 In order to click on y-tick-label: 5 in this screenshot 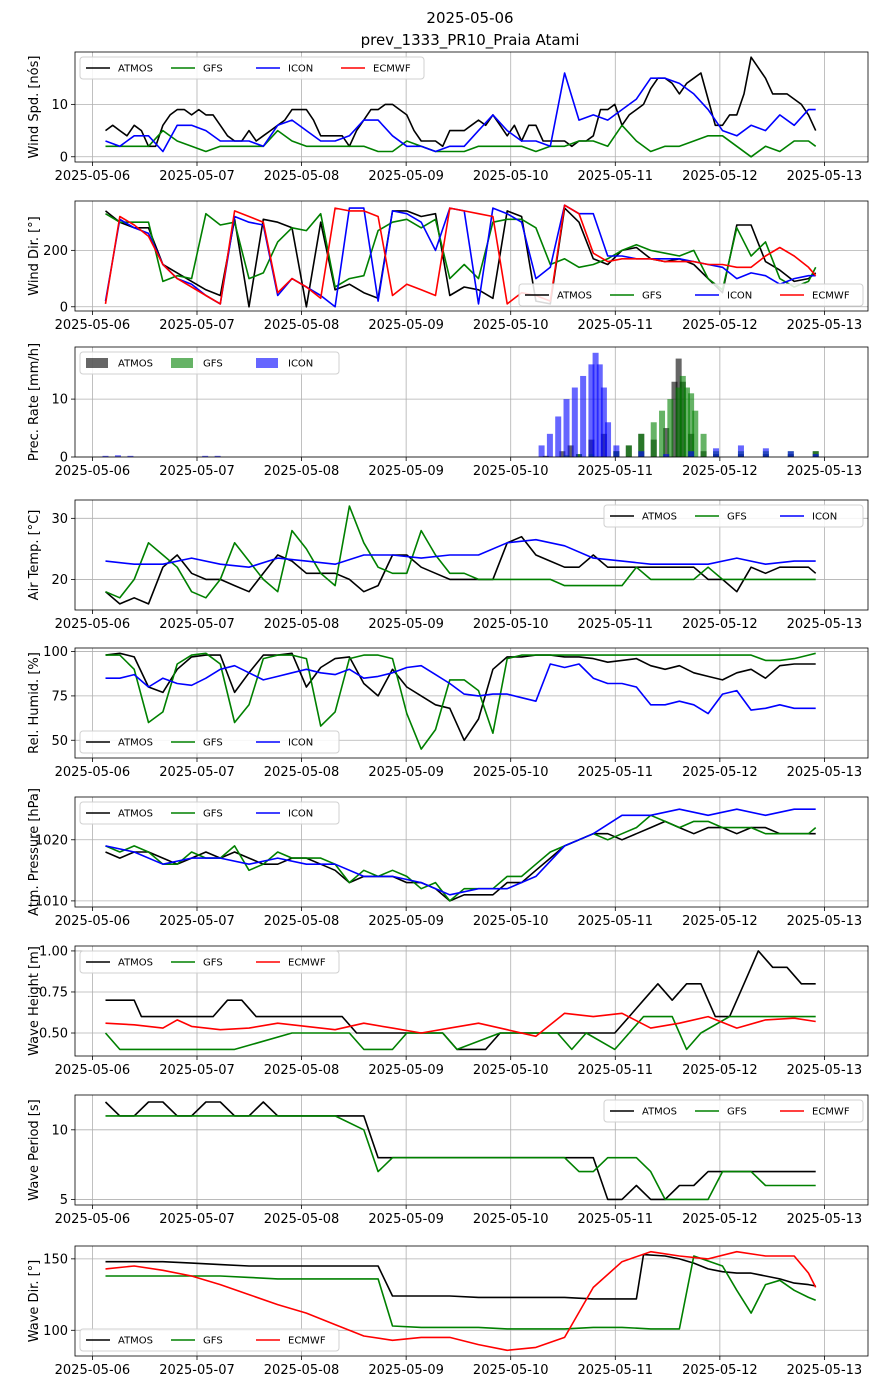, I will do `click(64, 1200)`.